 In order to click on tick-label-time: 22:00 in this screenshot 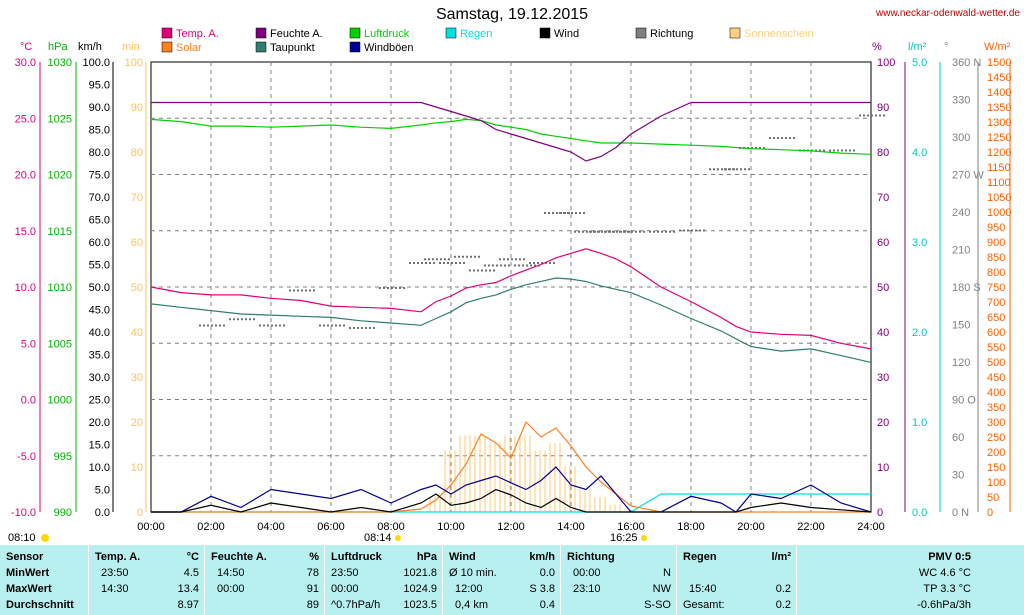, I will do `click(811, 527)`.